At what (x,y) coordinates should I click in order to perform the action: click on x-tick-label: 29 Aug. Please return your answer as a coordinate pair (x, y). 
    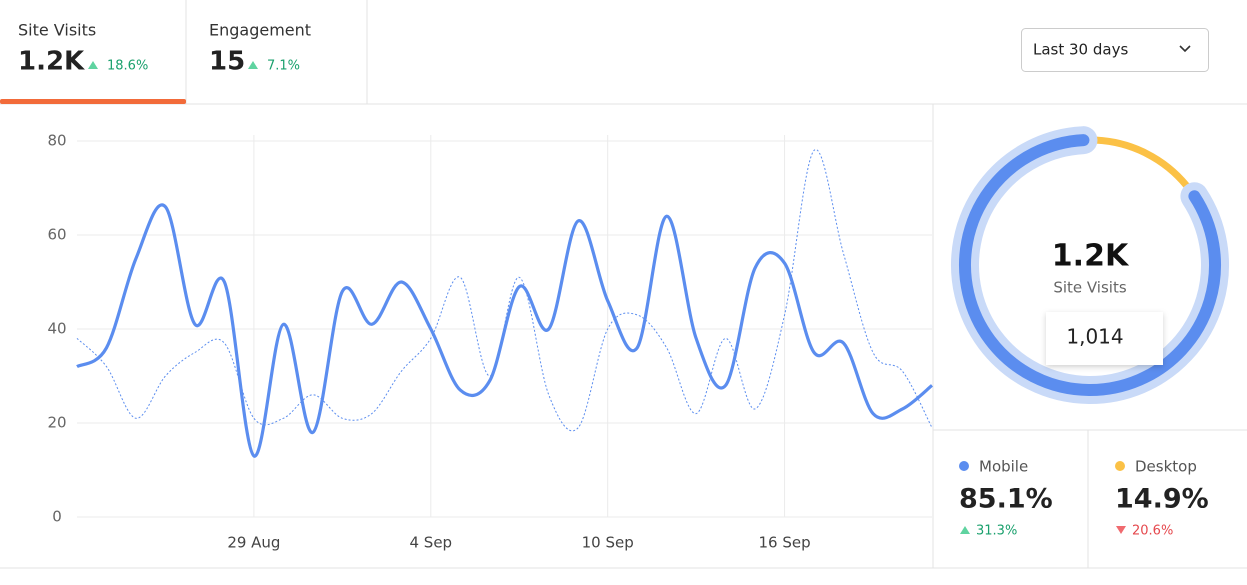
    Looking at the image, I should click on (253, 543).